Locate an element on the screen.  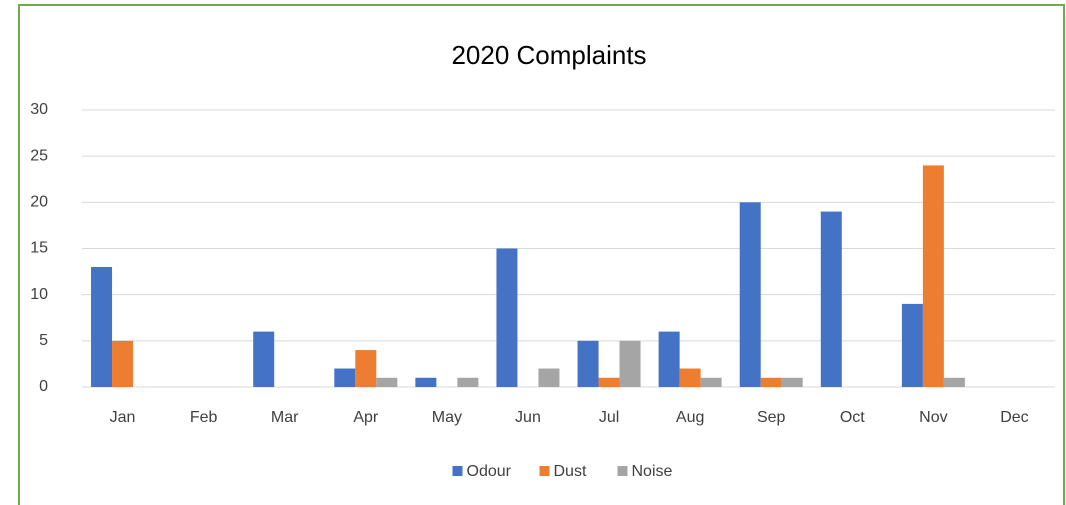
x-tick-label: Aug is located at coordinates (690, 417).